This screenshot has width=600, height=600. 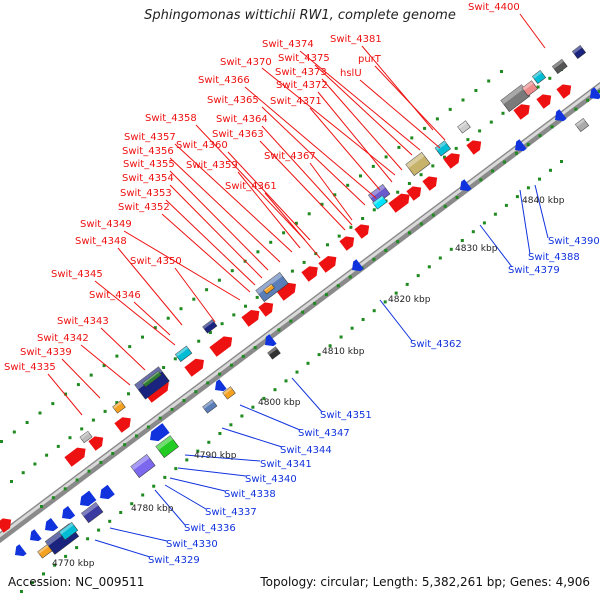 I want to click on gene-label: Swit_4379, so click(x=534, y=270).